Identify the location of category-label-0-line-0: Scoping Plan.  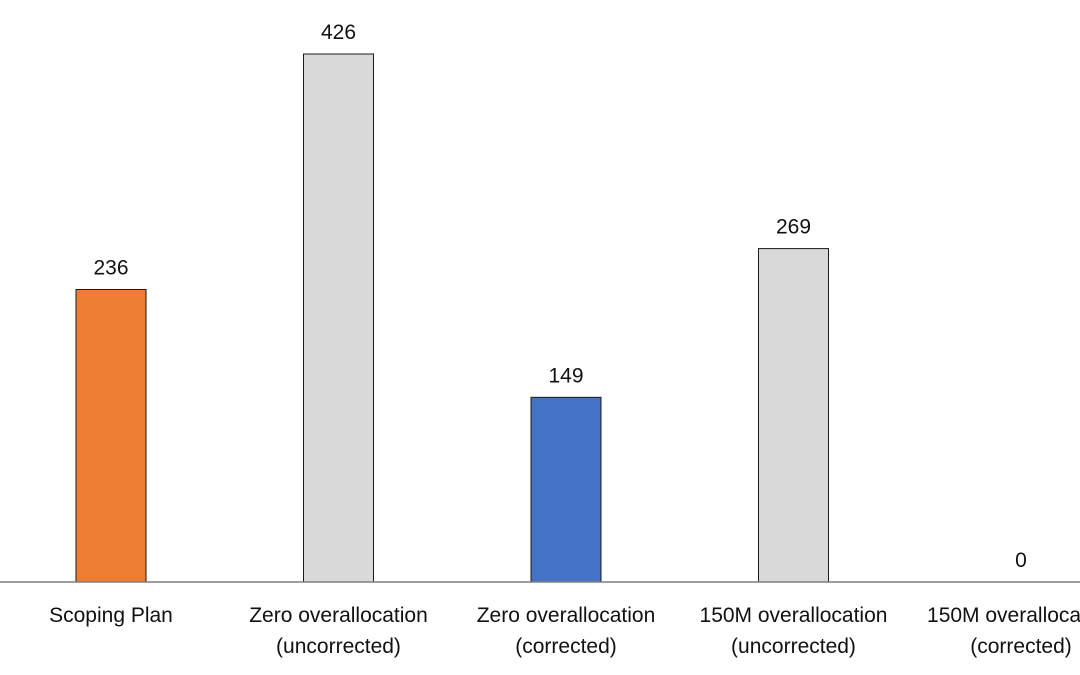
(111, 615).